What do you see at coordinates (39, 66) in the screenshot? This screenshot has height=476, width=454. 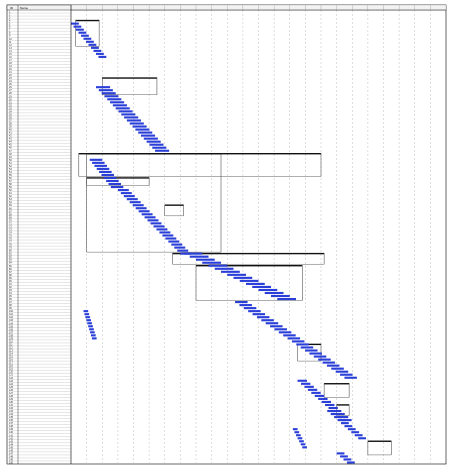 I see `table-row: 19` at bounding box center [39, 66].